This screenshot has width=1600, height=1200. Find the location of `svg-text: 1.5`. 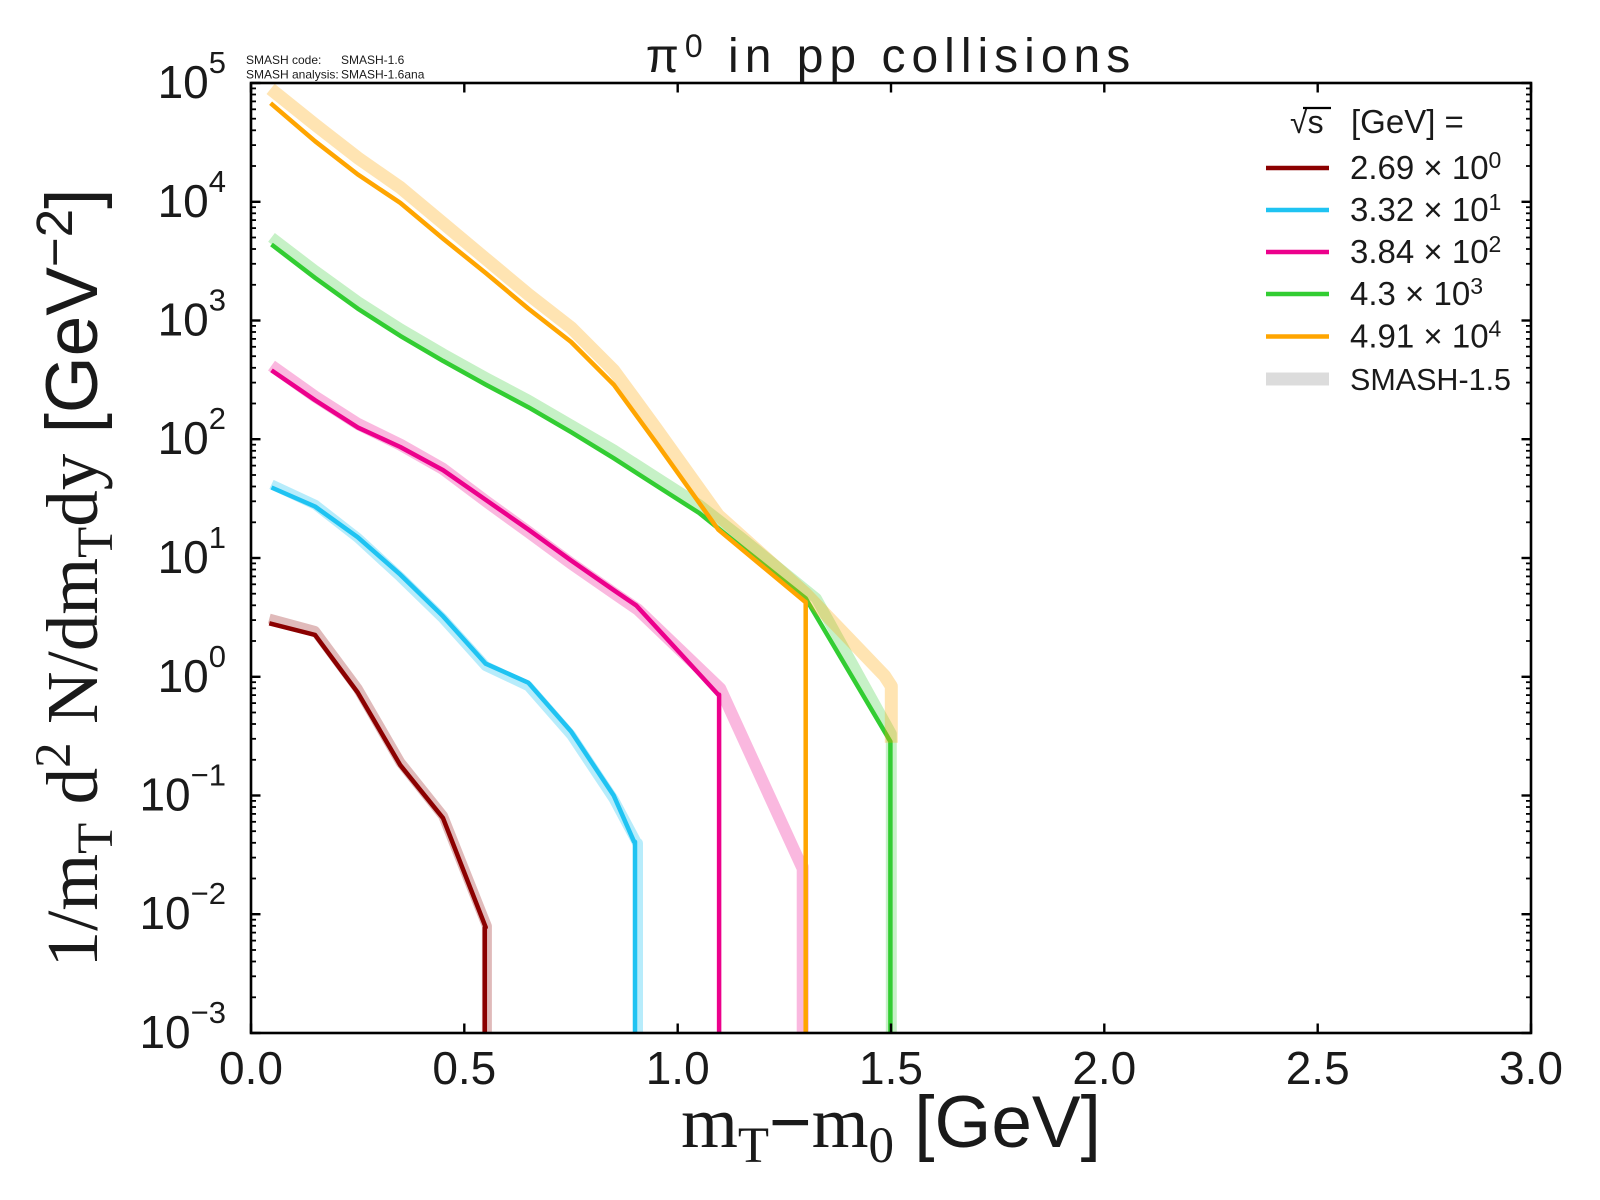

svg-text: 1.5 is located at coordinates (891, 1068).